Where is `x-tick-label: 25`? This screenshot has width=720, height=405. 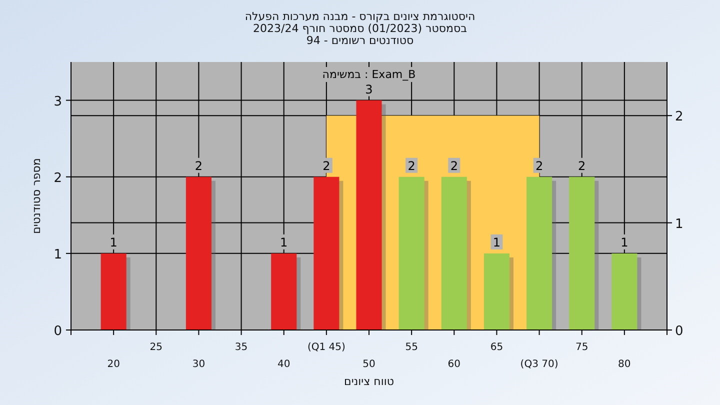
x-tick-label: 25 is located at coordinates (156, 347).